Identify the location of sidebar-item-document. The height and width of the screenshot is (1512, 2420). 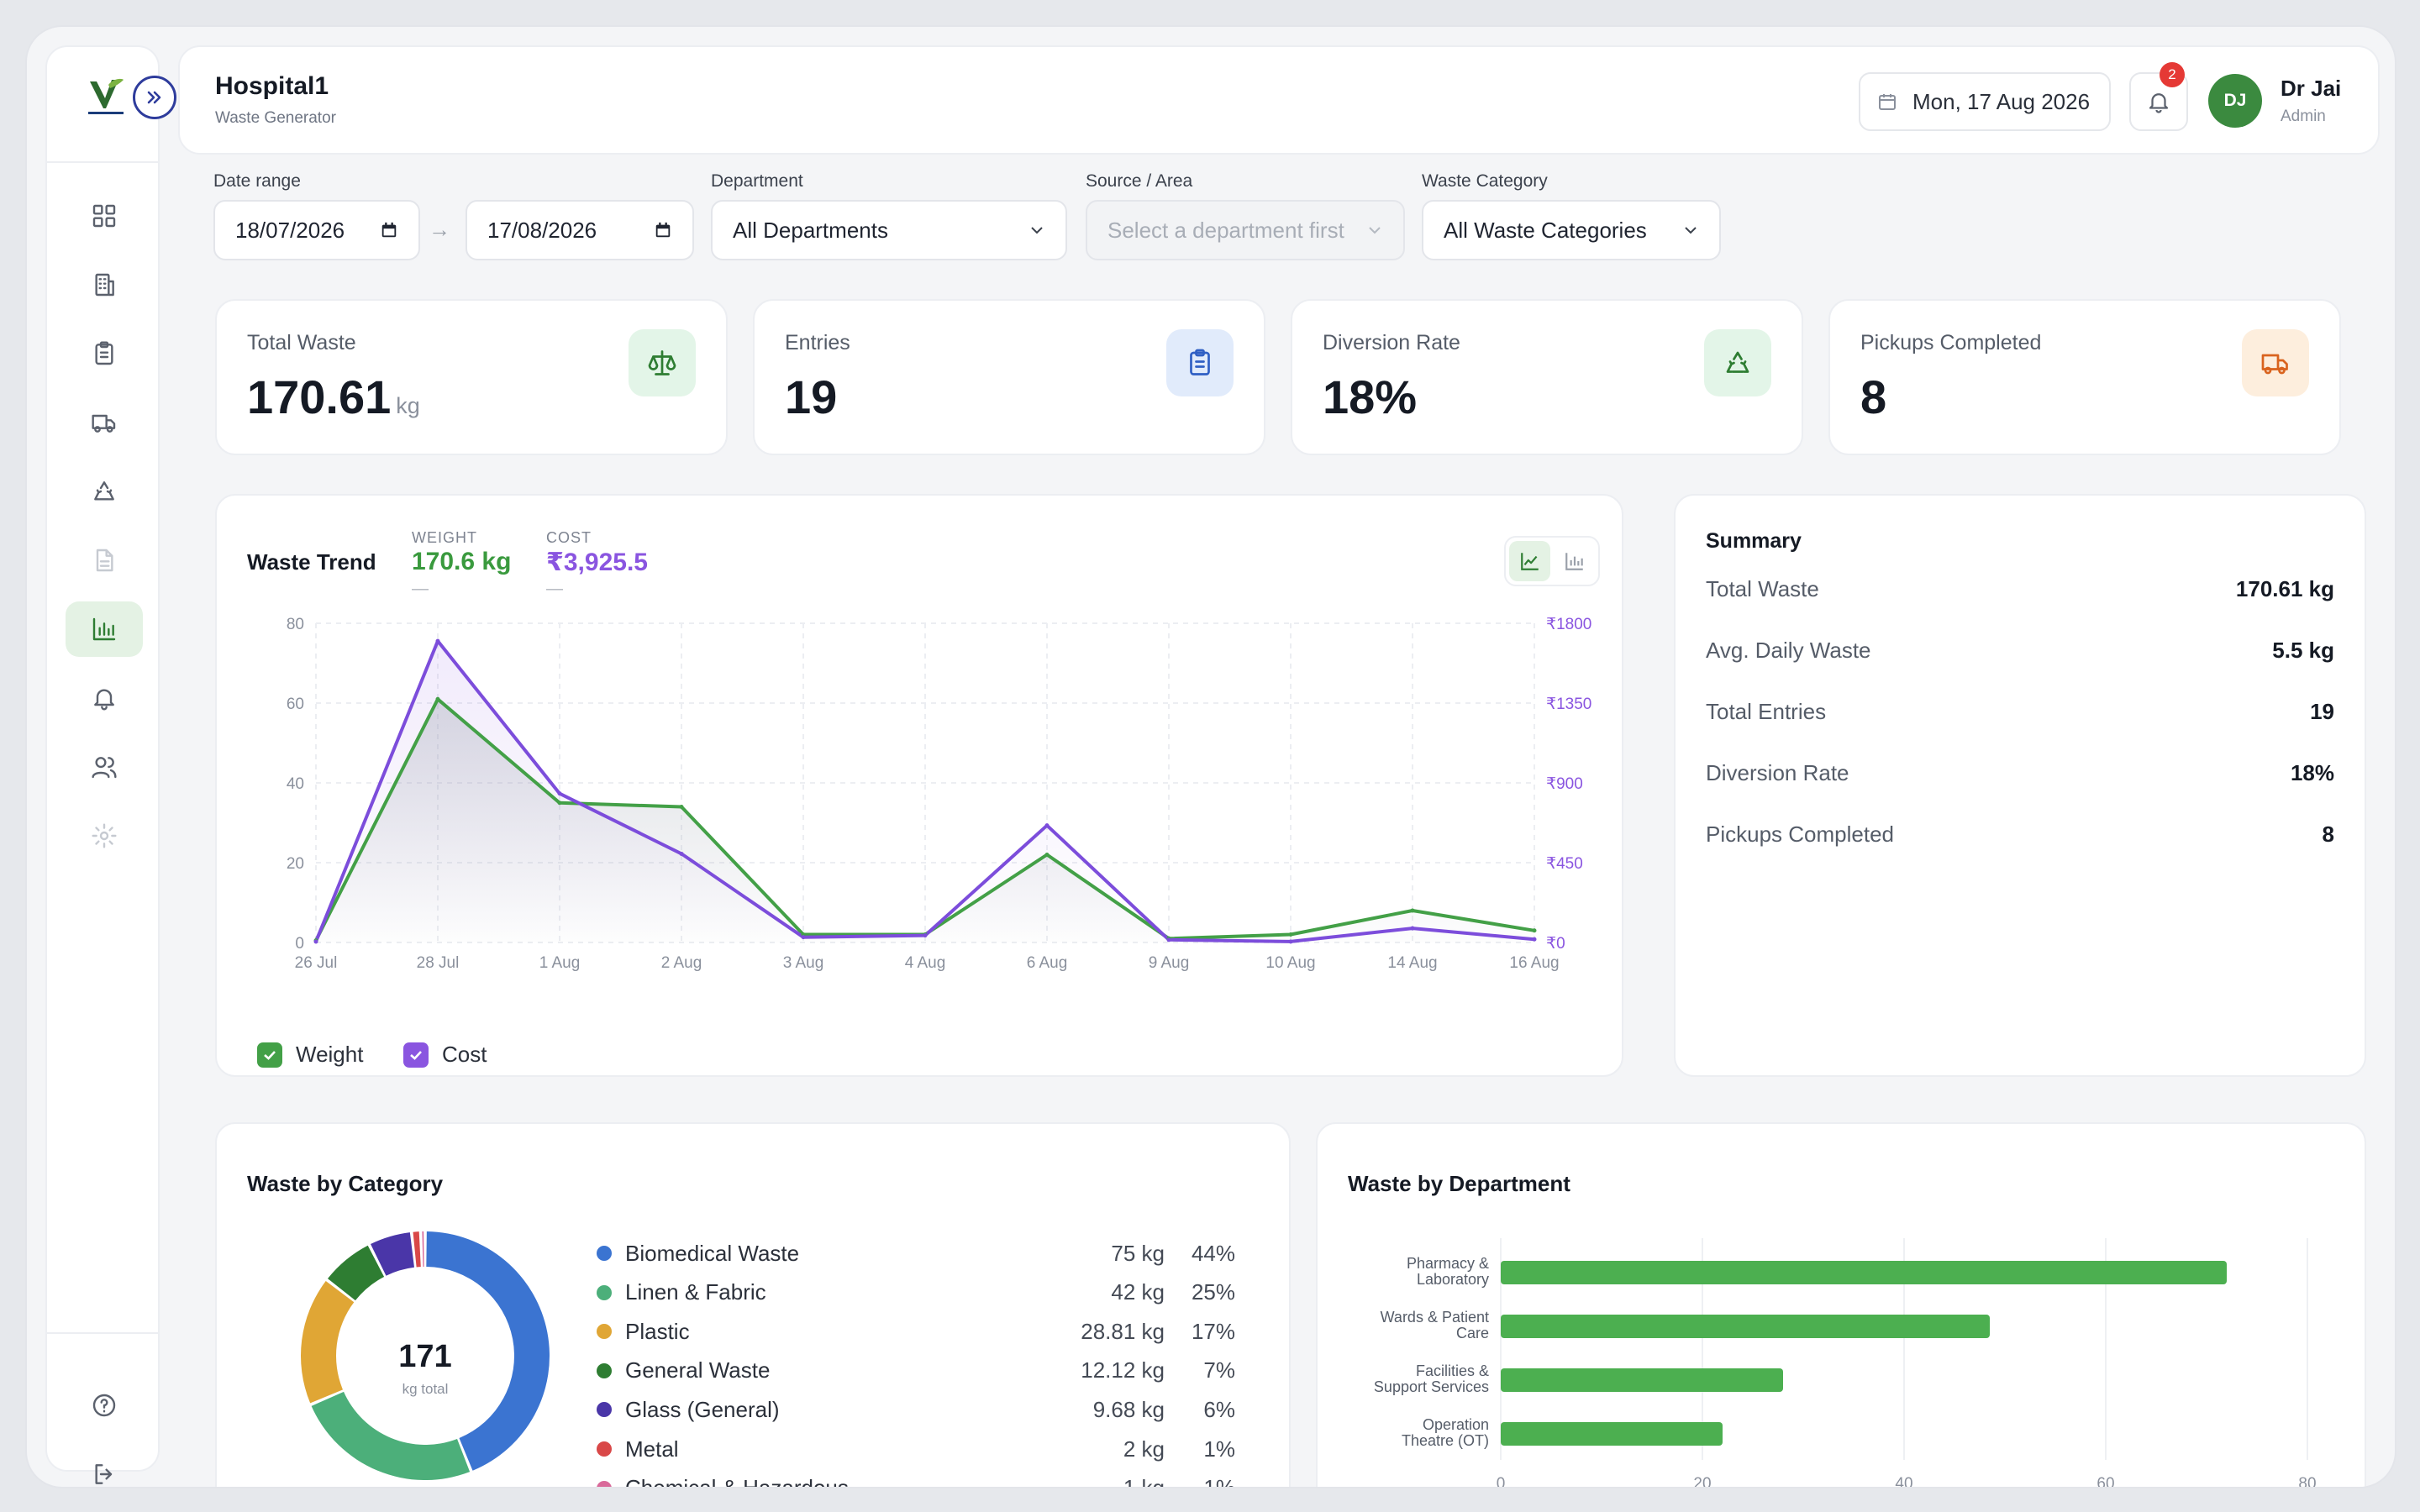
(105, 560).